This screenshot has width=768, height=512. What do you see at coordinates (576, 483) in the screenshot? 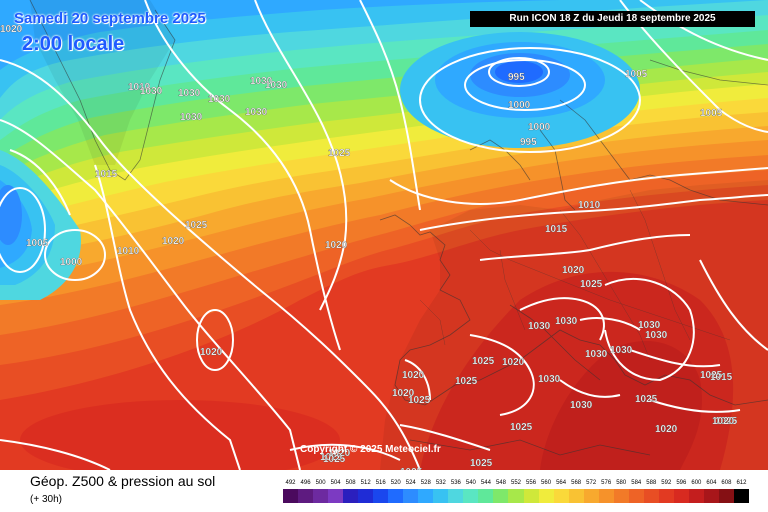
I see `color-scale-value: 568` at bounding box center [576, 483].